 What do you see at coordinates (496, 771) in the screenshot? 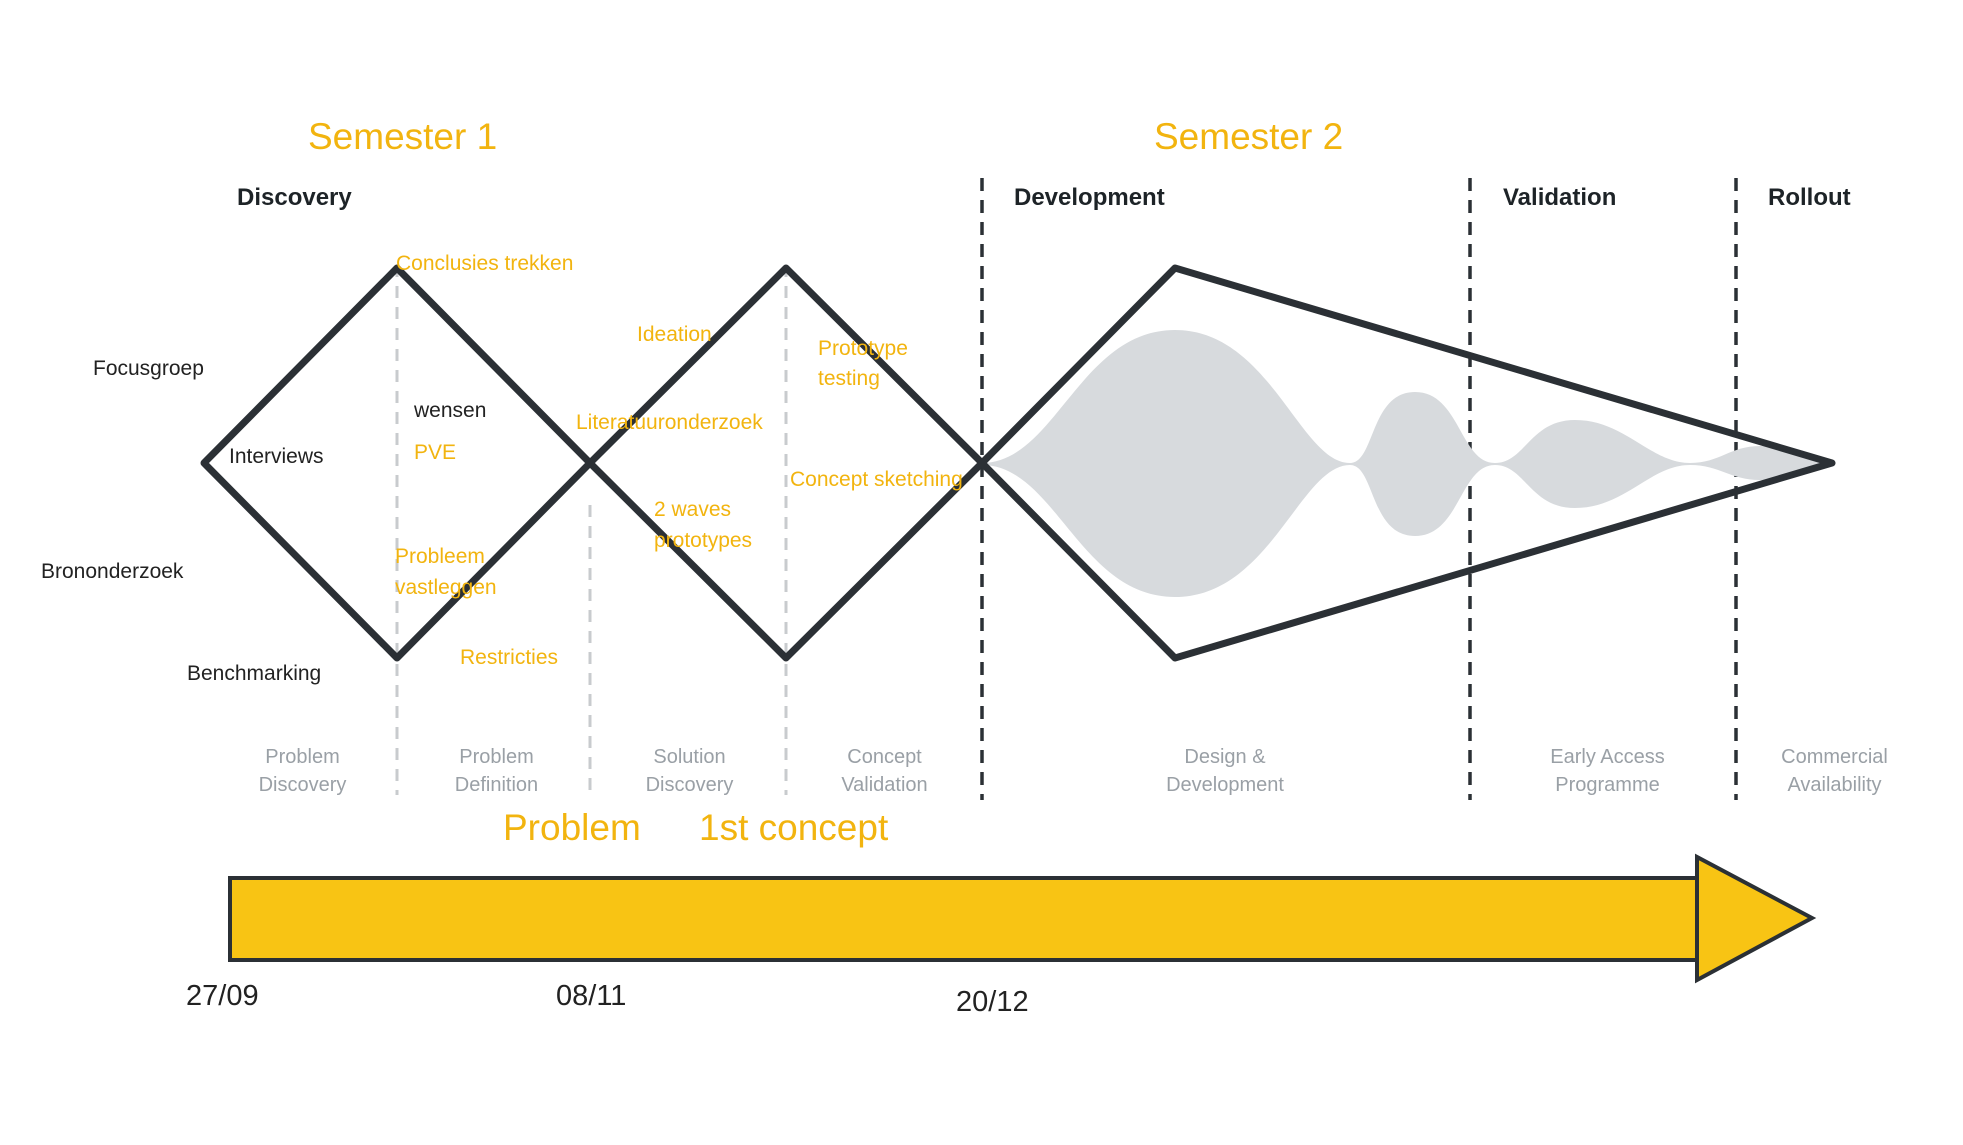
I see `stage-problem-definition: Problem Definition` at bounding box center [496, 771].